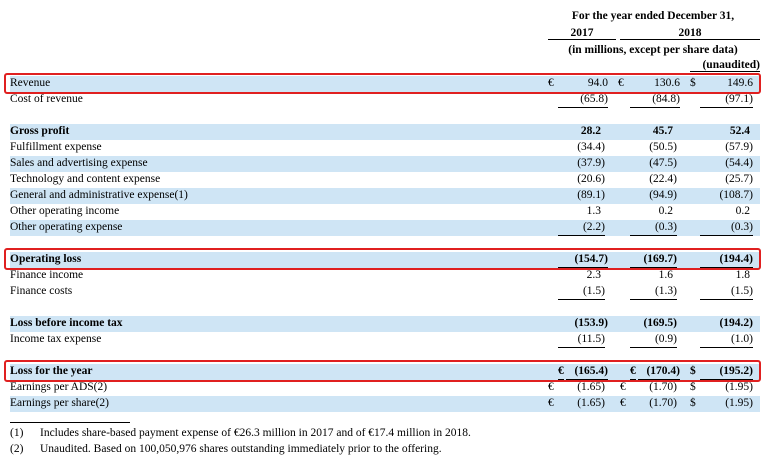 This screenshot has height=463, width=771. What do you see at coordinates (663, 163) in the screenshot?
I see `value-2018: (47.5)` at bounding box center [663, 163].